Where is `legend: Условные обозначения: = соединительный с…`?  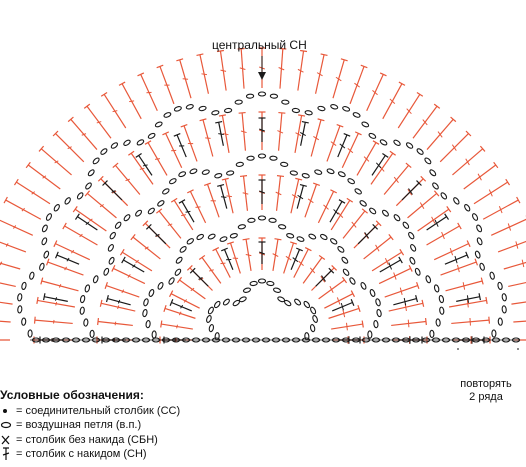 legend: Условные обозначения: = соединительный с… is located at coordinates (90, 425).